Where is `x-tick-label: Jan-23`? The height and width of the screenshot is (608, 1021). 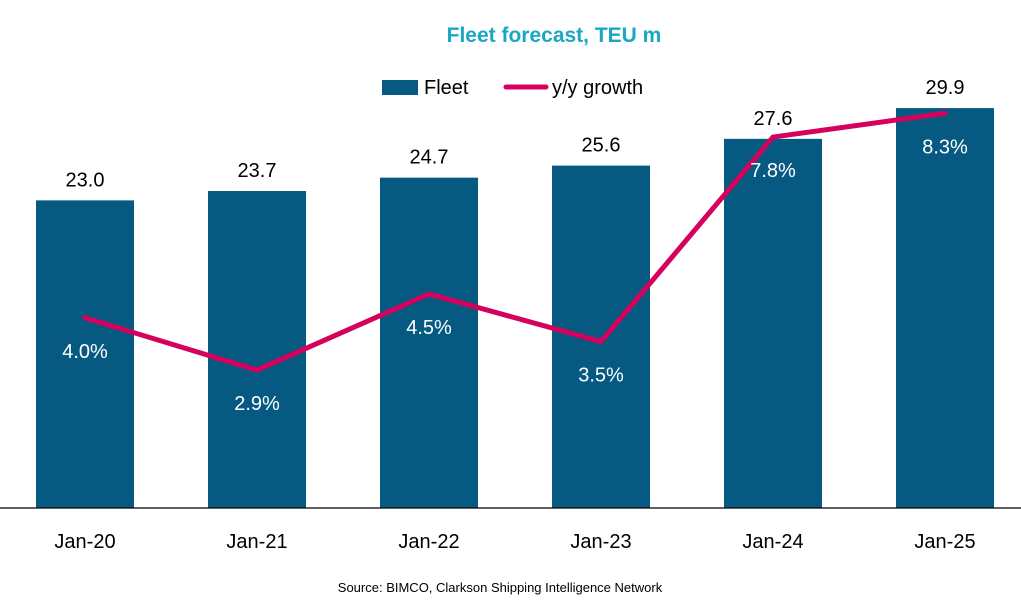
x-tick-label: Jan-23 is located at coordinates (600, 542).